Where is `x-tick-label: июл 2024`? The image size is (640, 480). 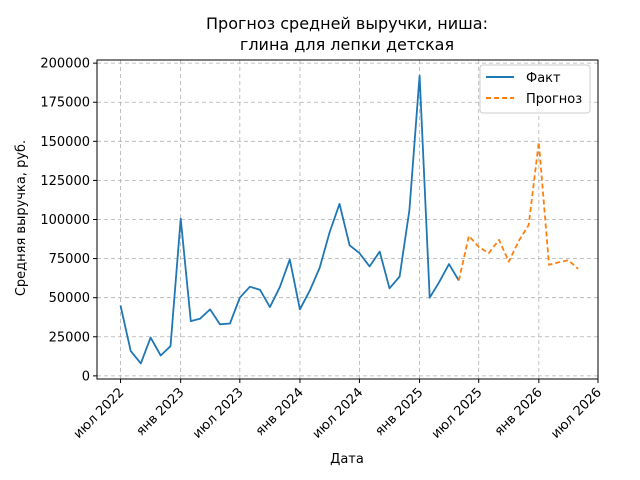 x-tick-label: июл 2024 is located at coordinates (338, 413).